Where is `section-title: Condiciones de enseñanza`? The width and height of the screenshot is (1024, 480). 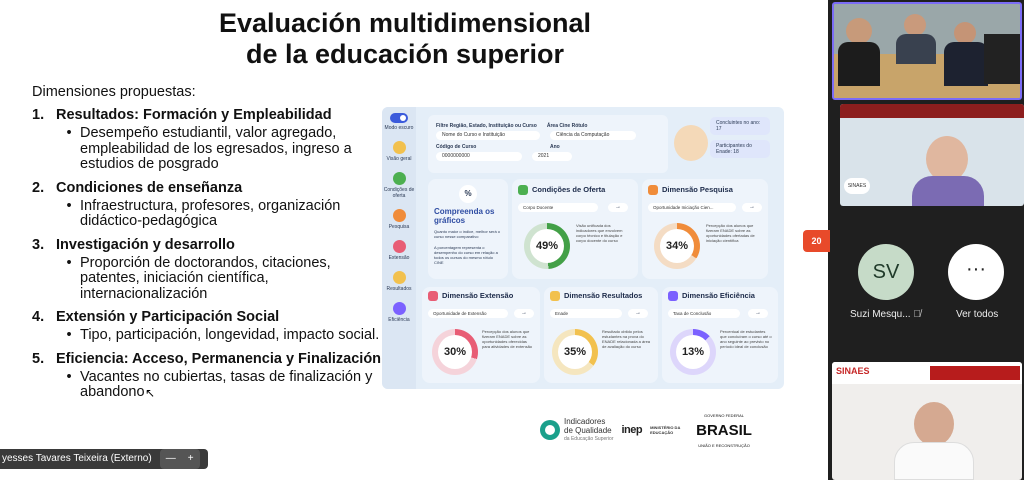 section-title: Condiciones de enseñanza is located at coordinates (149, 187).